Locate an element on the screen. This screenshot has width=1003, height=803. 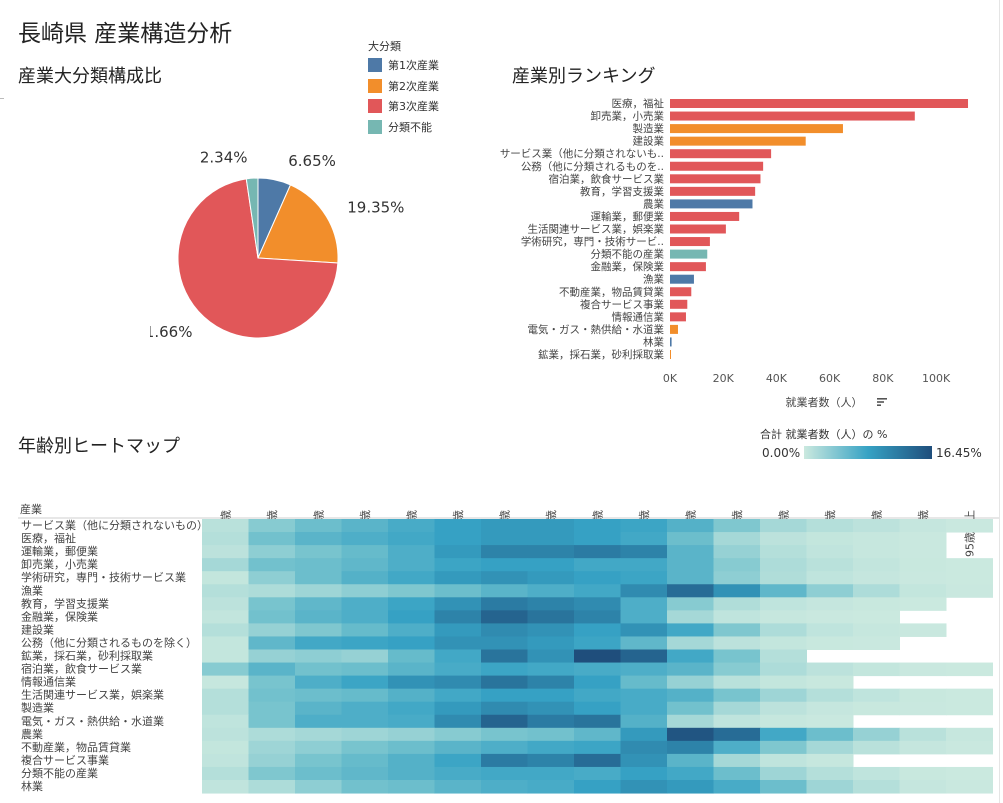
pie-slice is located at coordinates (298, 224).